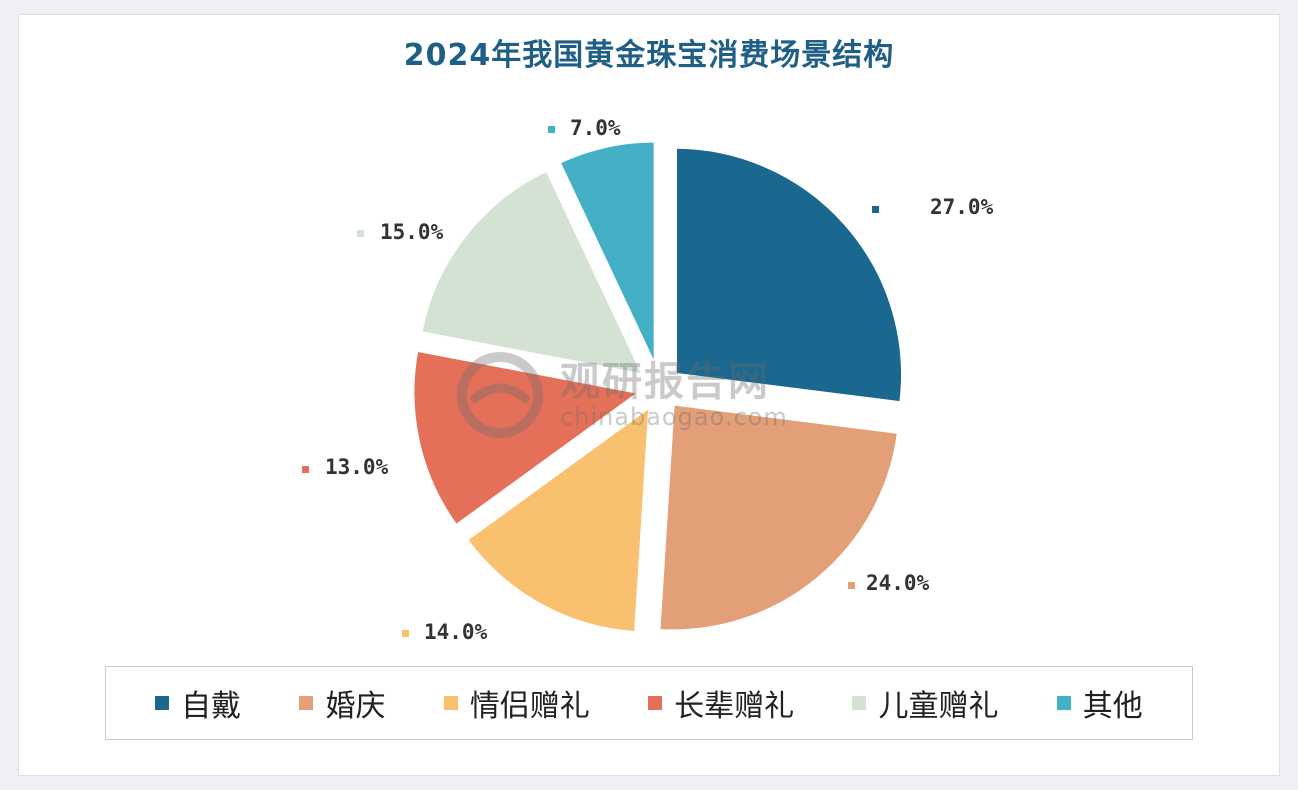  What do you see at coordinates (412, 232) in the screenshot?
I see `label-child-gift: 15.0%` at bounding box center [412, 232].